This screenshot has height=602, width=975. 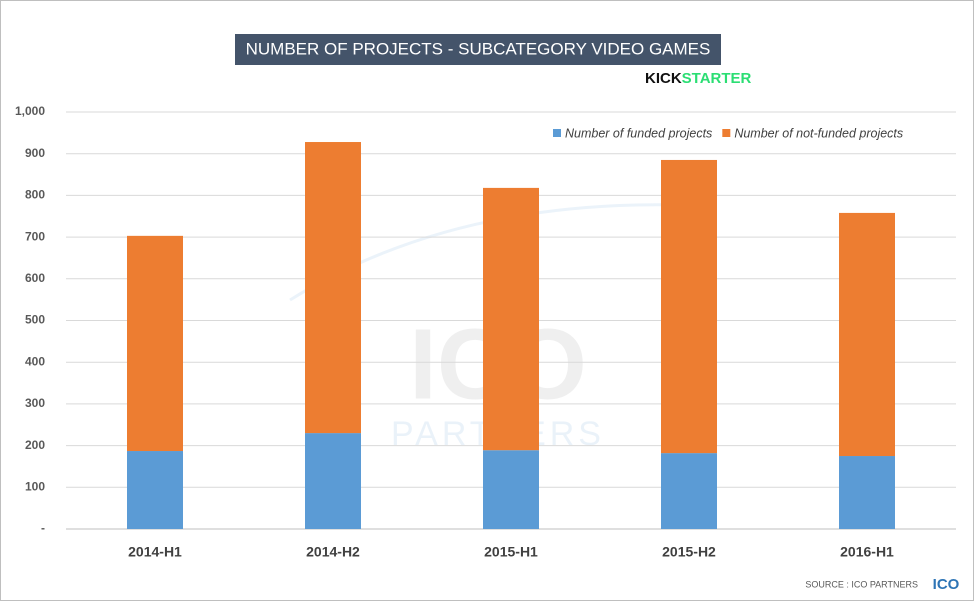 I want to click on y-tick-label: 400, so click(x=35, y=361).